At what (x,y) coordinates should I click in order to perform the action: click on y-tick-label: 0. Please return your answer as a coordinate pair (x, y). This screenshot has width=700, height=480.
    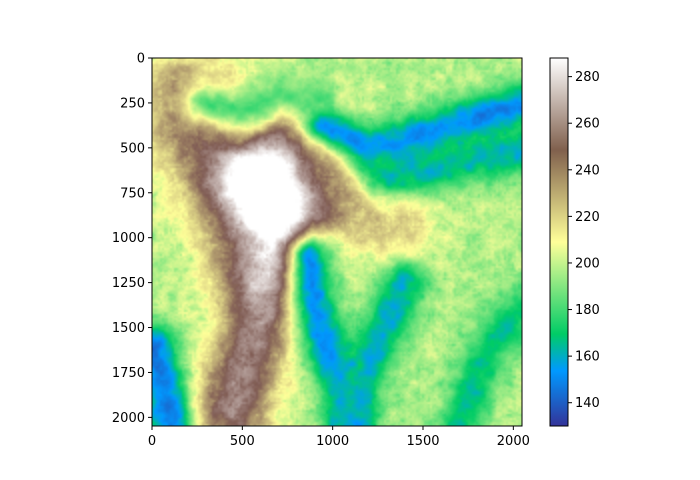
    Looking at the image, I should click on (141, 59).